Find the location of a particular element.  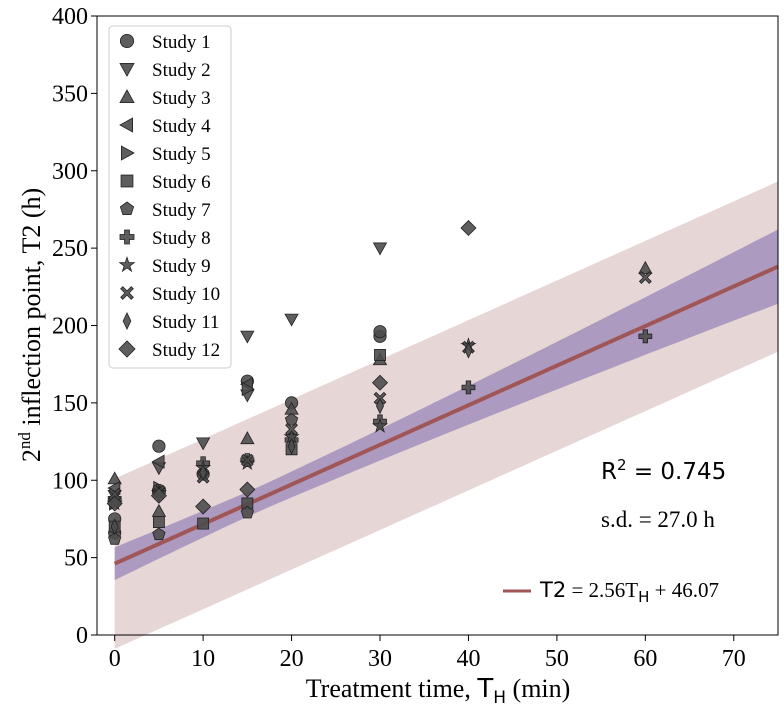

legend-label: Study 10 is located at coordinates (186, 294).